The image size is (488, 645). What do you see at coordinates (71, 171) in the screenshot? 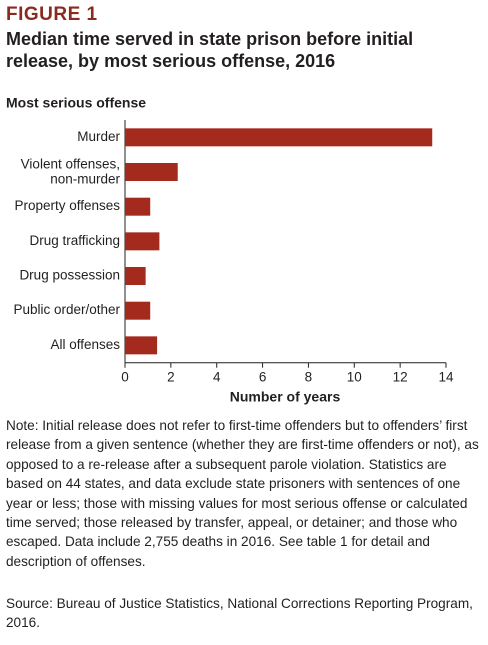
I see `y-tick-label: Violent offenses, non-murder` at bounding box center [71, 171].